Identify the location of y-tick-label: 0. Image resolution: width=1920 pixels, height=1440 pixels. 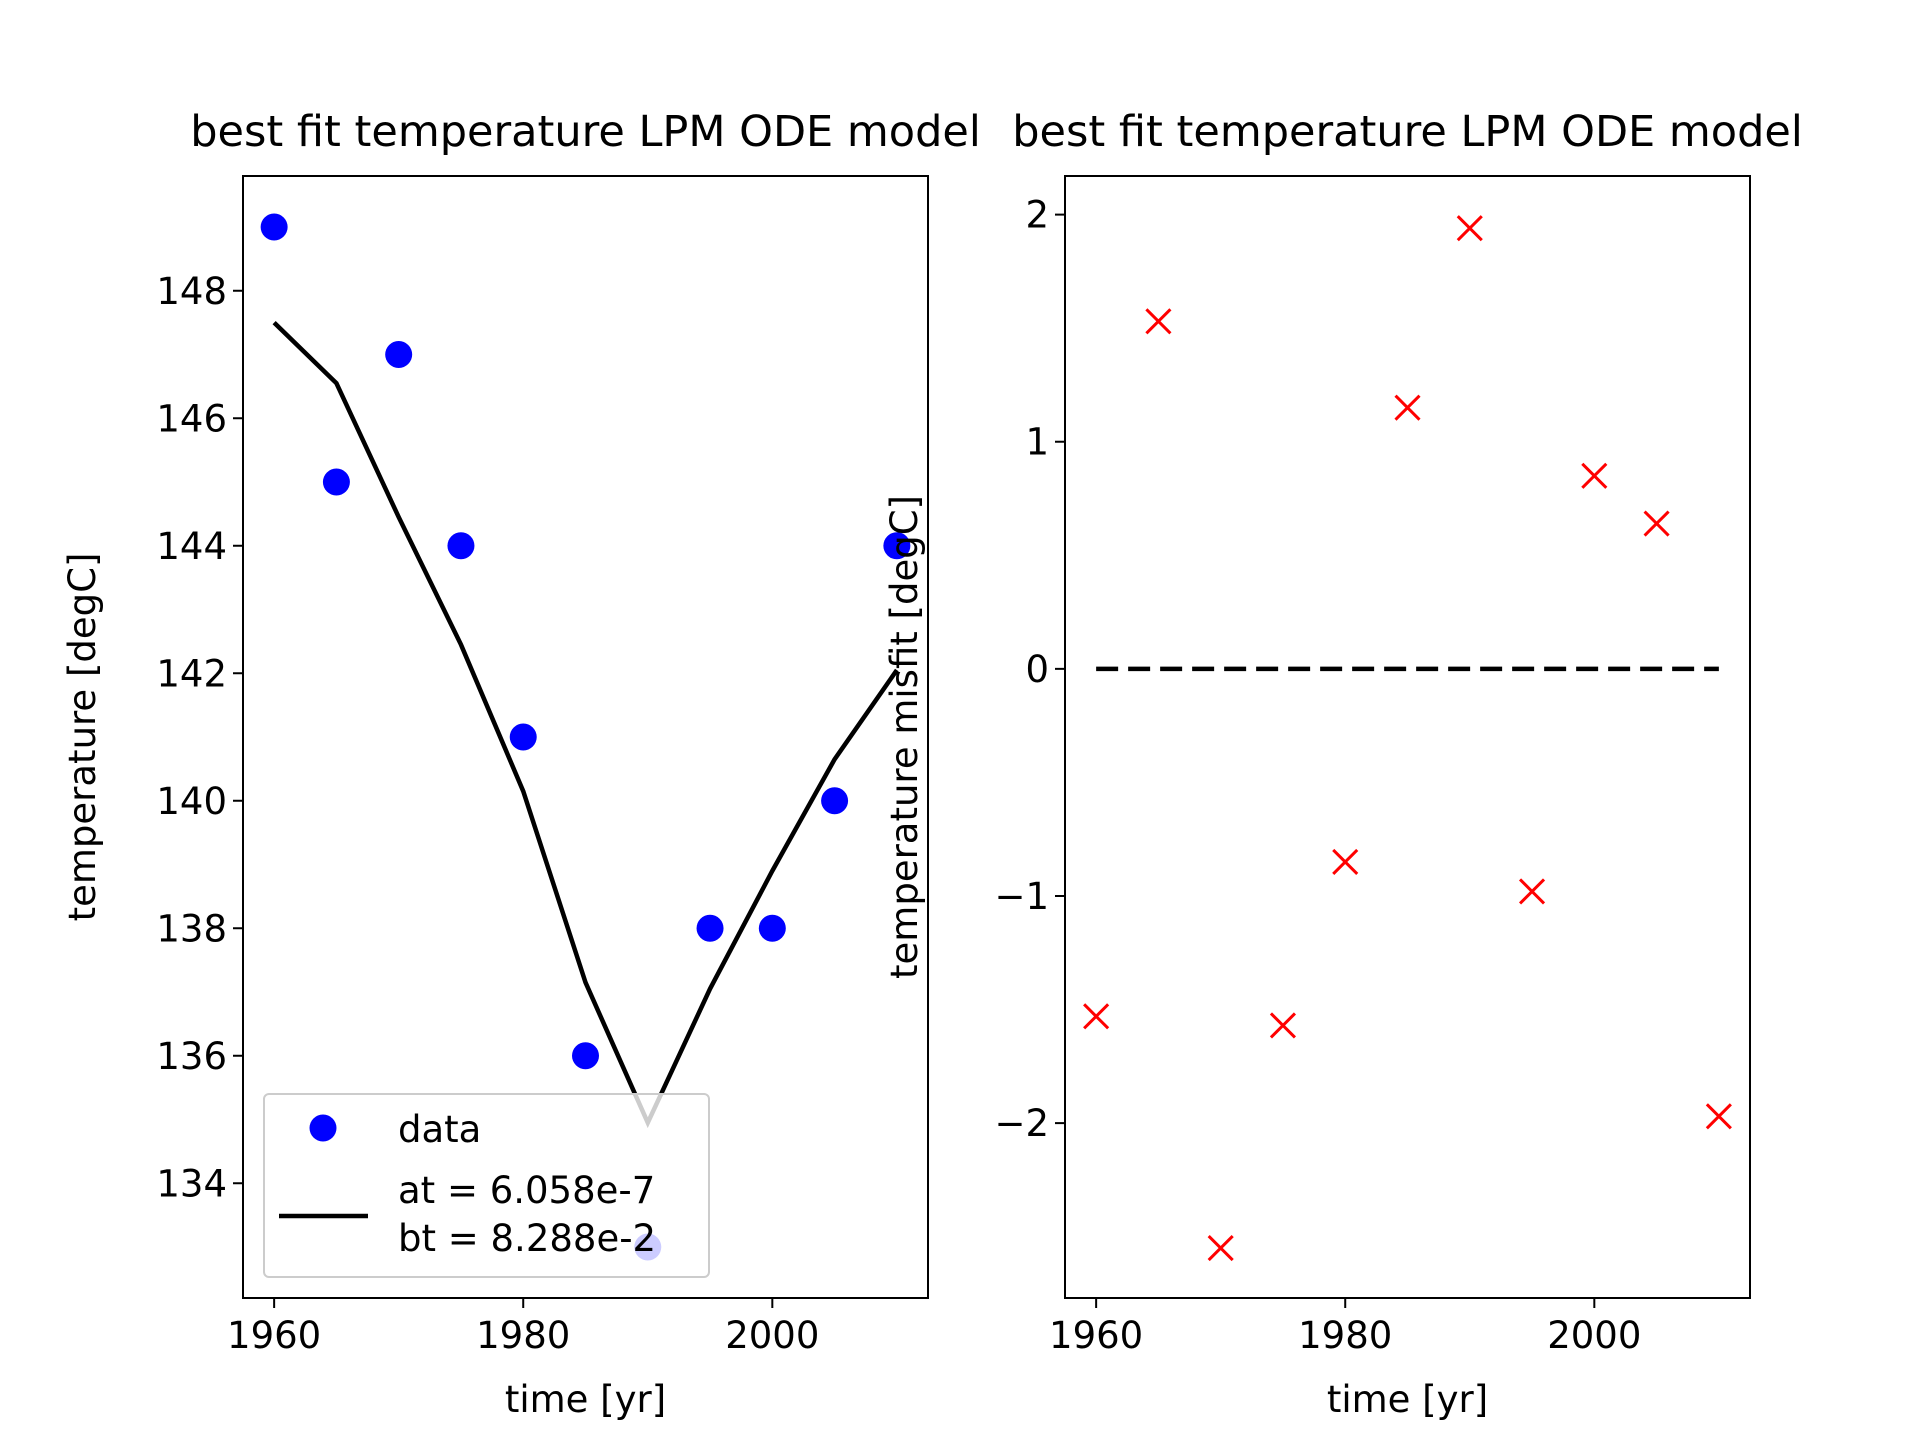
(1037, 669).